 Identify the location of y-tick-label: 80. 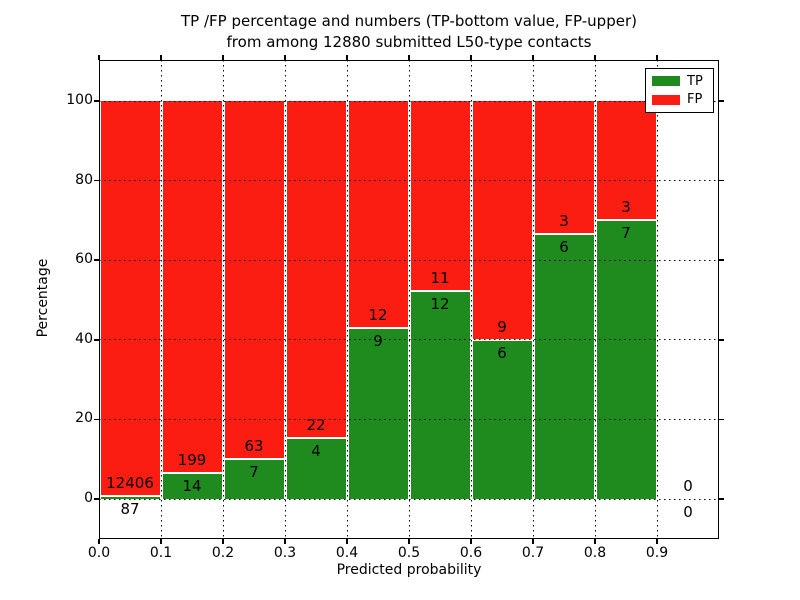
(84, 179).